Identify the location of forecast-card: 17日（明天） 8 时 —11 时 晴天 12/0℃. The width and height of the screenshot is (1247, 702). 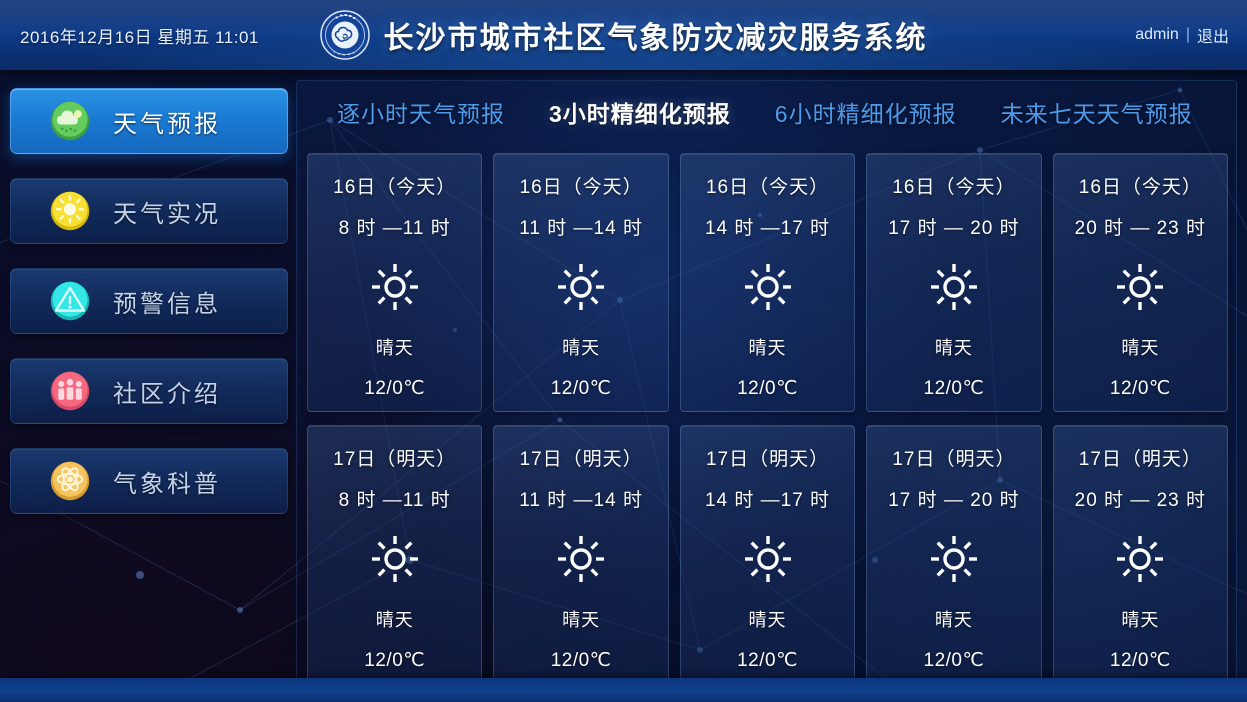
(395, 554).